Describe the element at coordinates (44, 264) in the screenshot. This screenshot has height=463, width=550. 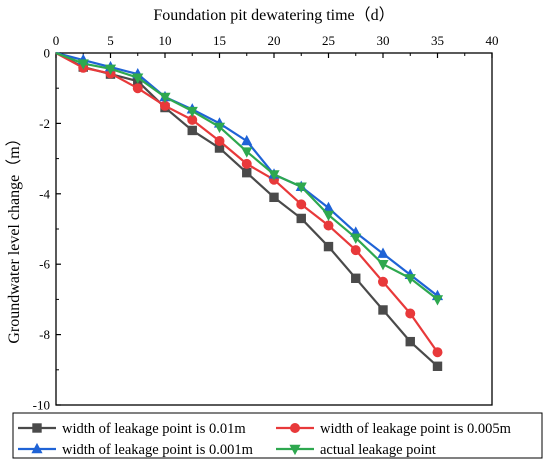
I see `y-tick-label: -6` at that location.